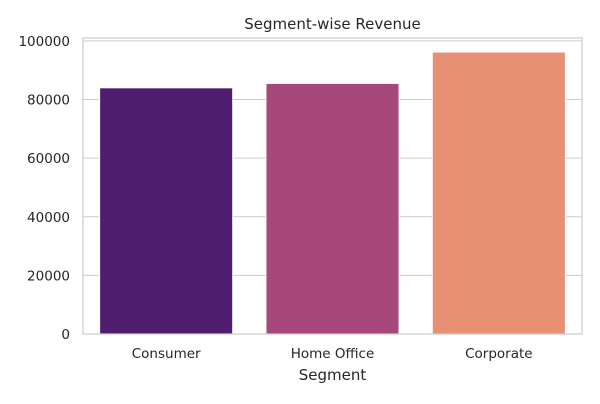 This screenshot has height=404, width=600. What do you see at coordinates (166, 211) in the screenshot?
I see `bar-consumer` at bounding box center [166, 211].